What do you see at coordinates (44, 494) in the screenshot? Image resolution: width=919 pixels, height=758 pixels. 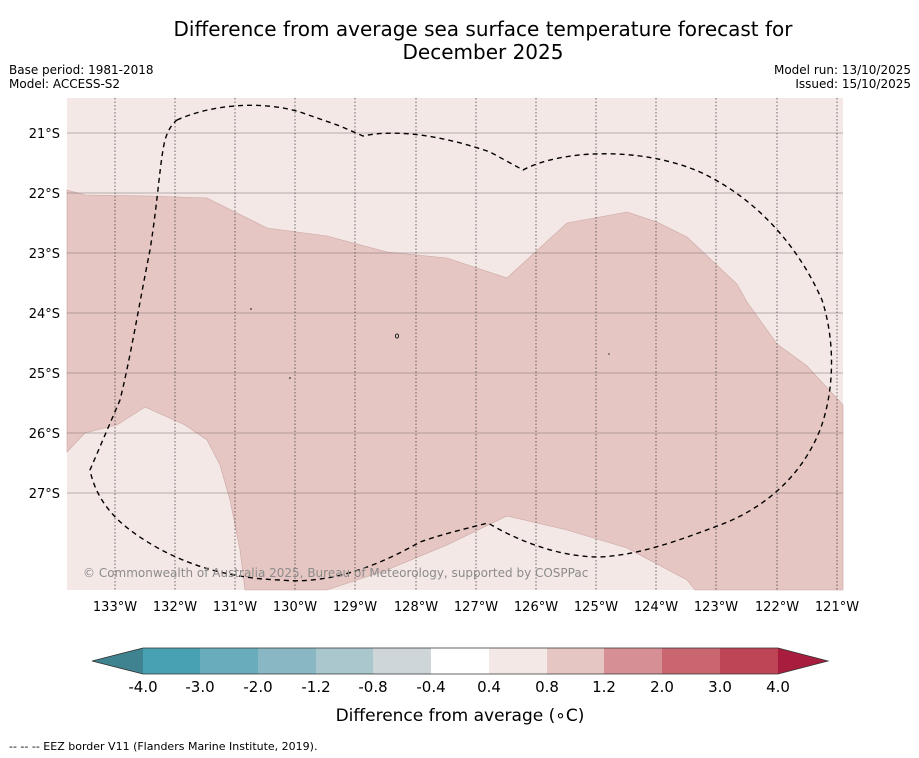 I see `lat-label: 27°S` at bounding box center [44, 494].